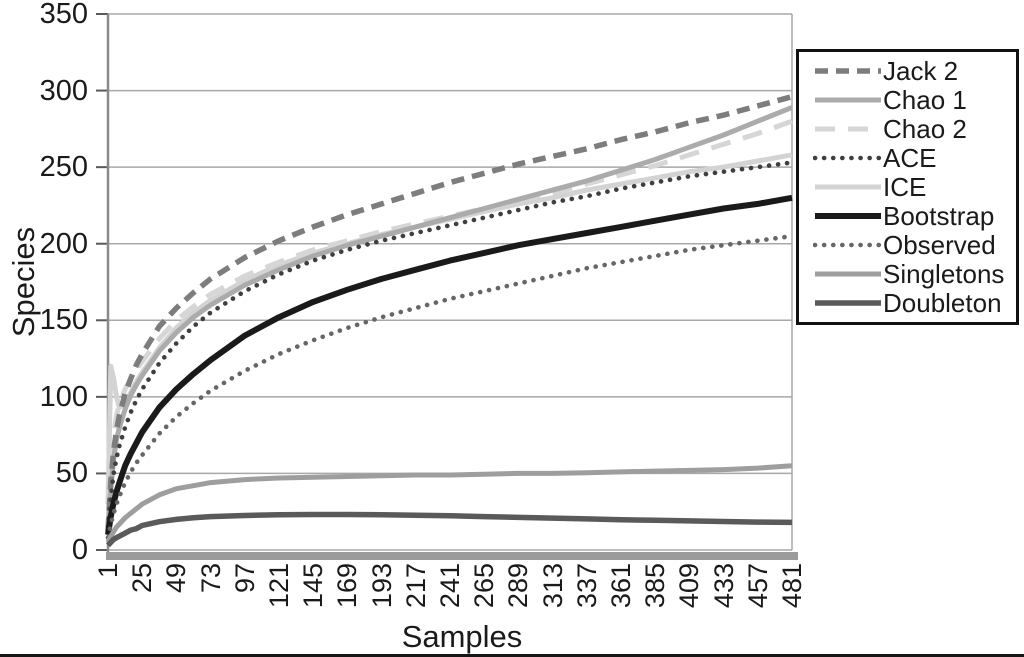  I want to click on x-tick-label: 313, so click(552, 586).